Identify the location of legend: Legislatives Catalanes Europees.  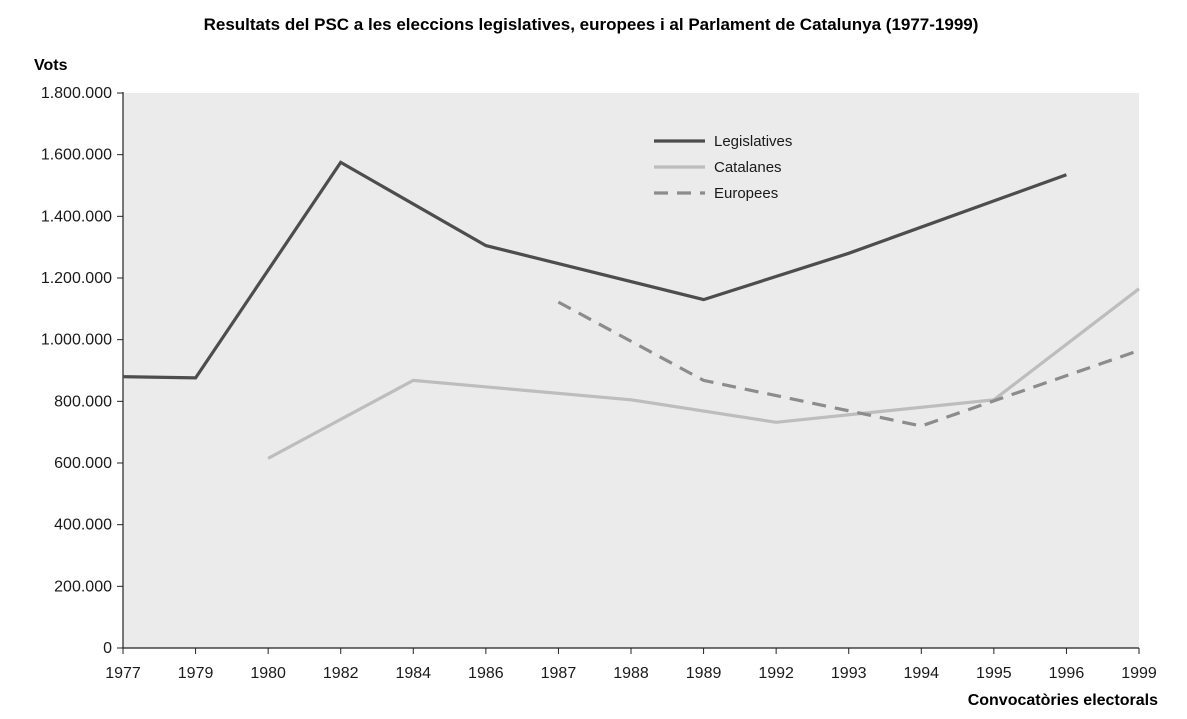
(723, 167).